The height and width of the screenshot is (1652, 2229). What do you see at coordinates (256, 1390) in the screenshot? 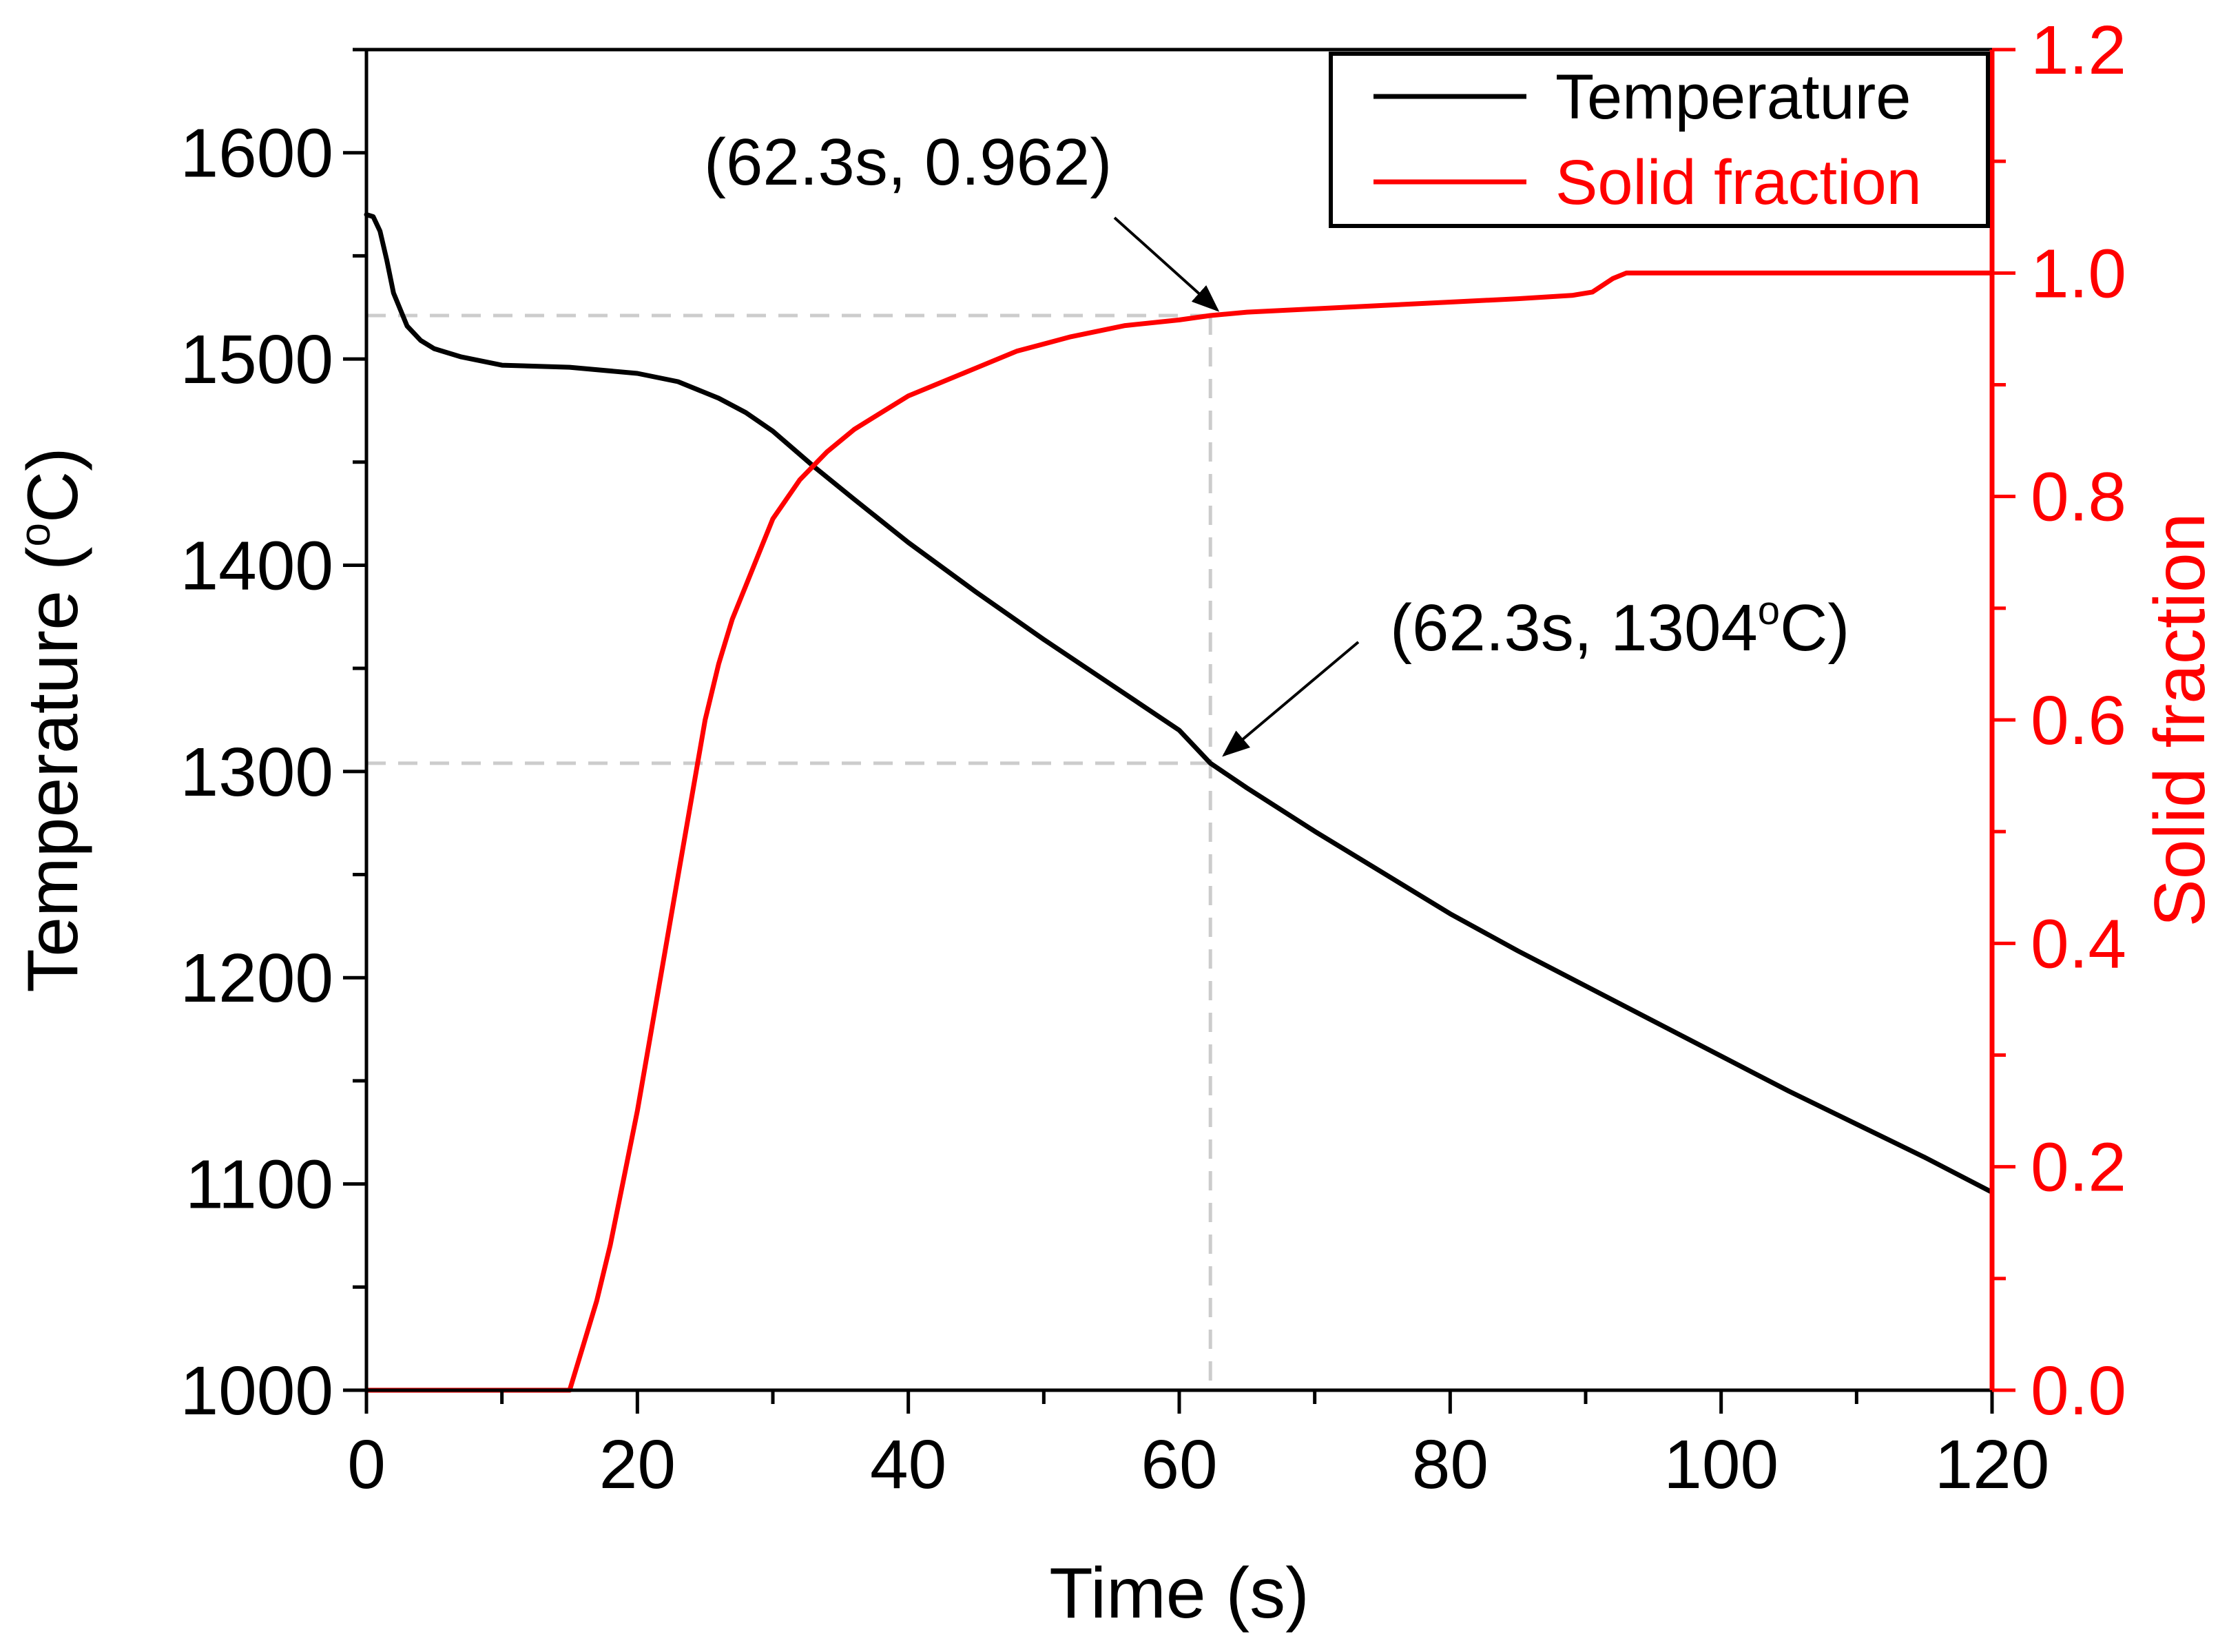
I see `y-left-tick-label: 1000` at bounding box center [256, 1390].